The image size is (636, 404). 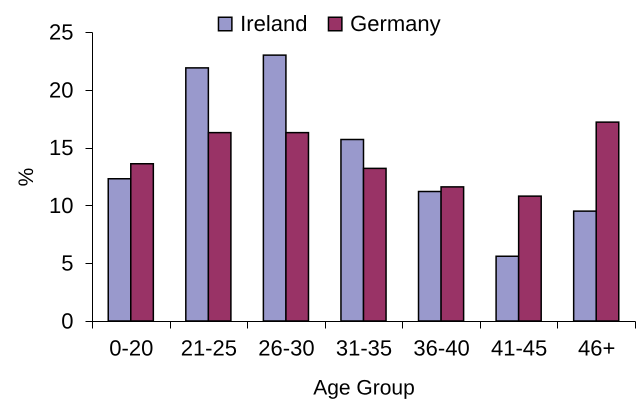 I want to click on x-tick-label: 26-30, so click(x=286, y=348).